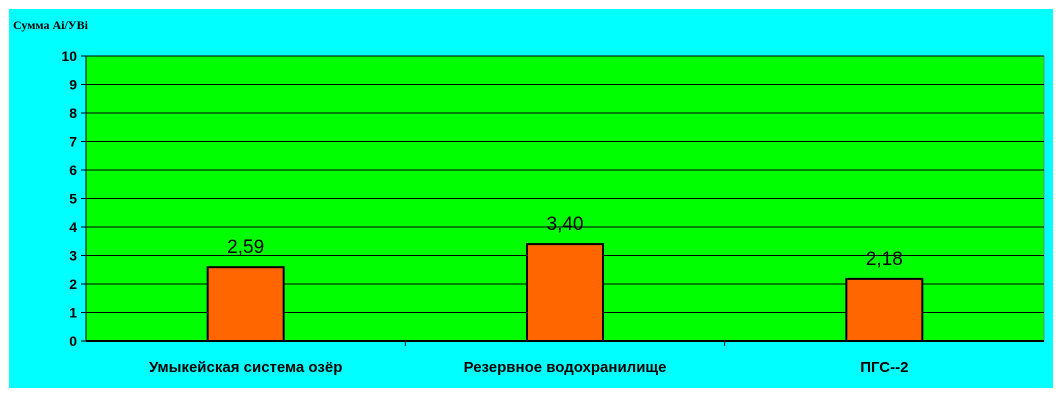 The image size is (1062, 397). Describe the element at coordinates (245, 367) in the screenshot. I see `x-category-label: Умыкейская система озёр` at that location.